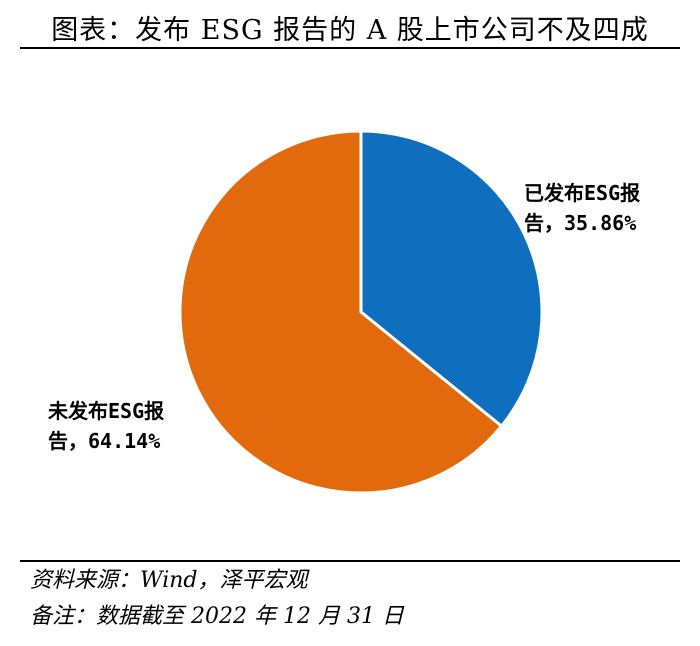 The height and width of the screenshot is (646, 700). Describe the element at coordinates (106, 411) in the screenshot. I see `slice-label-unpublished-line1: 未发布ESG报` at that location.